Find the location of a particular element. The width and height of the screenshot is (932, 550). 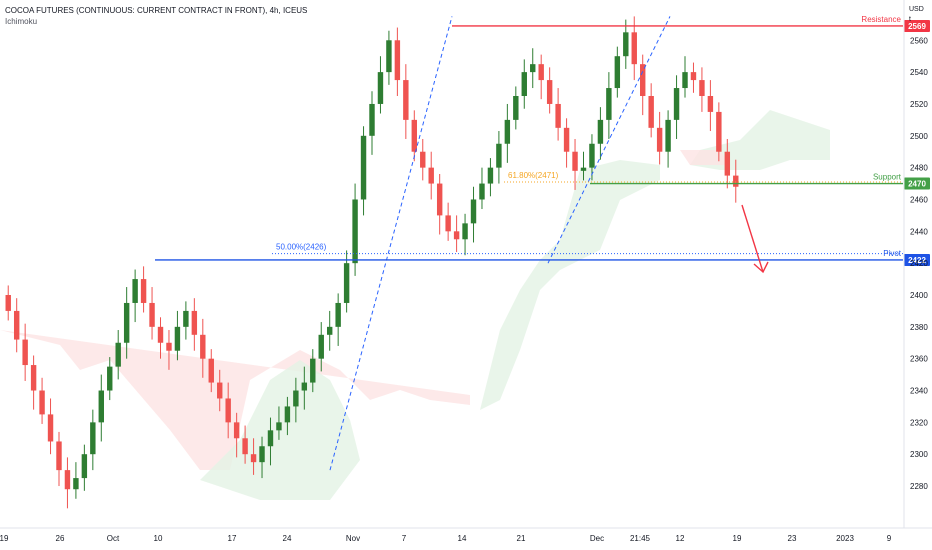

indicator-label: Ichimoku is located at coordinates (21, 21).